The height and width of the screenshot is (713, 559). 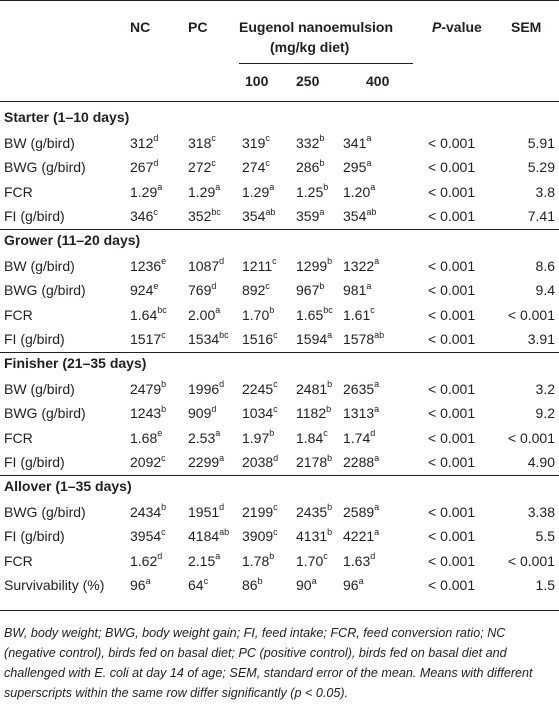 I want to click on value-cell: 341a, so click(x=357, y=142).